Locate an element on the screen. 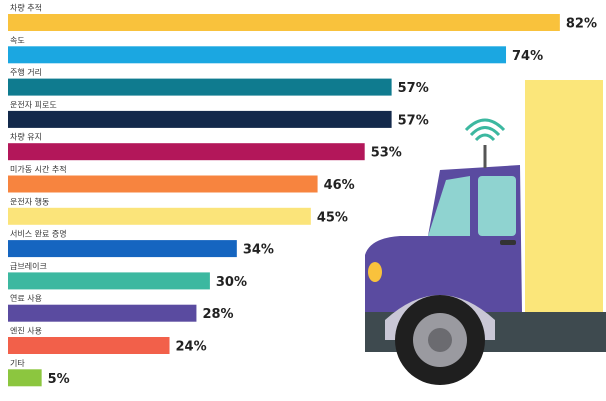  category-label: 주행 거리 is located at coordinates (26, 72).